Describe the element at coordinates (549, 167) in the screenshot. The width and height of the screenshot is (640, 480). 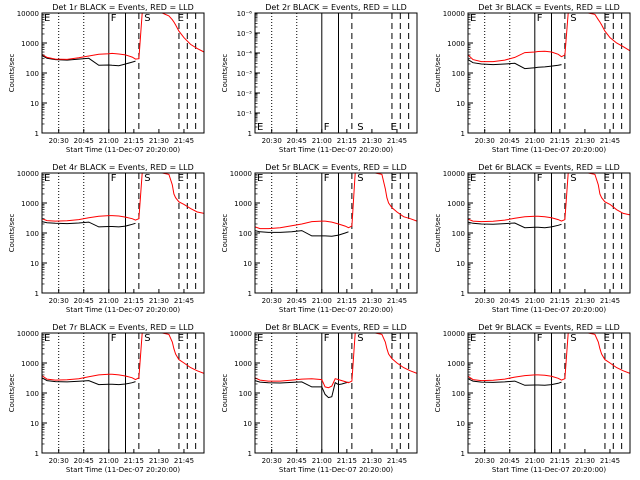
I see `panel-title: Det 6r BLACK = Events, RED = LLD` at that location.